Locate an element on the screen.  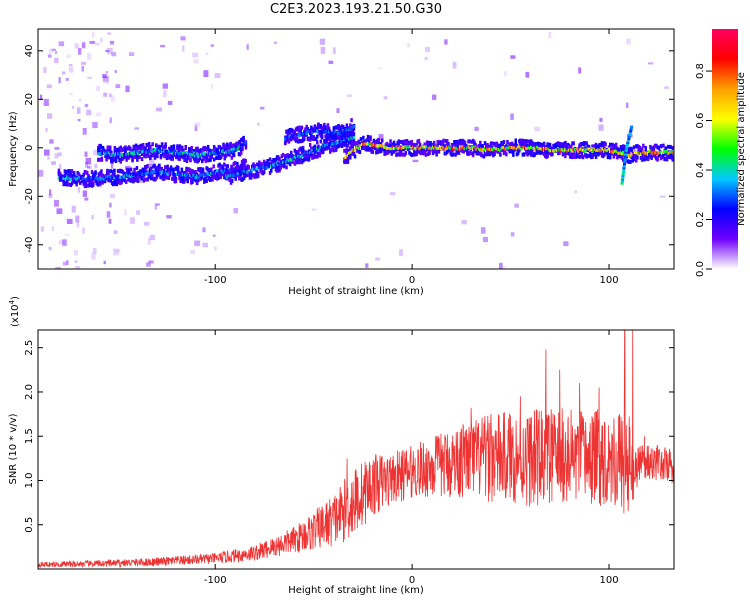
colorbar-tick-label: 0.8 is located at coordinates (700, 71).